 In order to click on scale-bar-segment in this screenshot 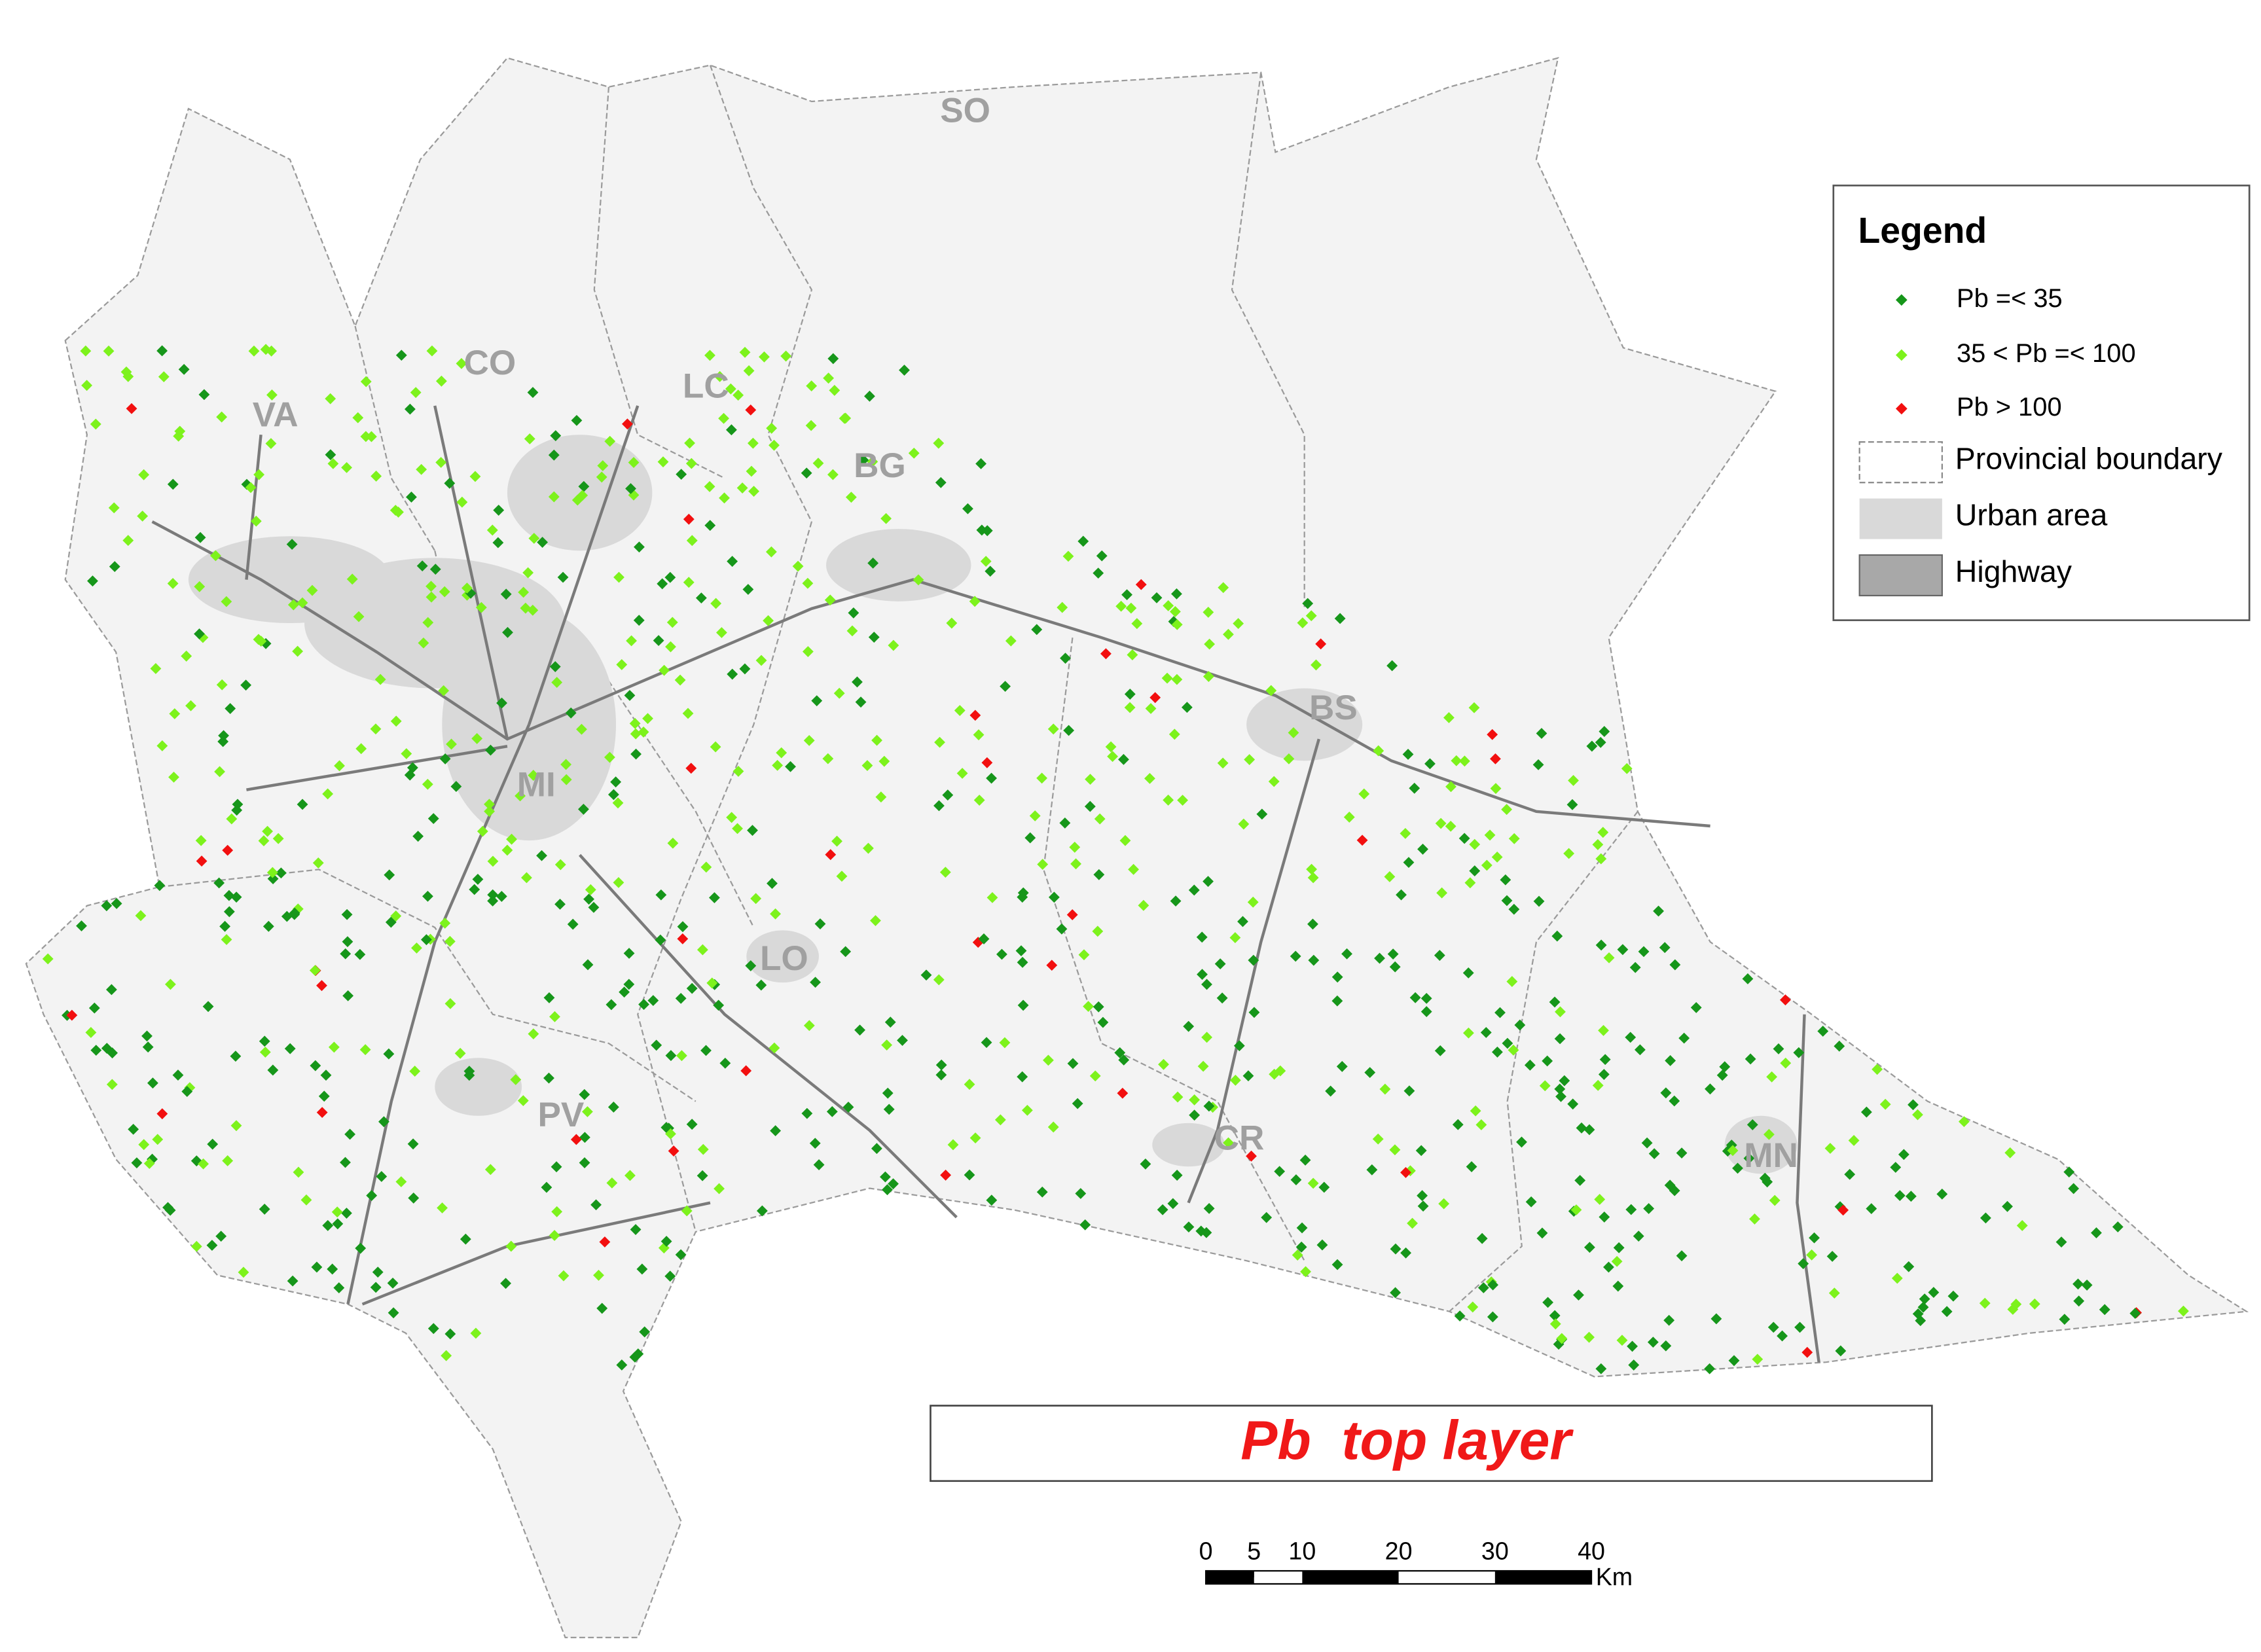, I will do `click(1350, 1577)`.